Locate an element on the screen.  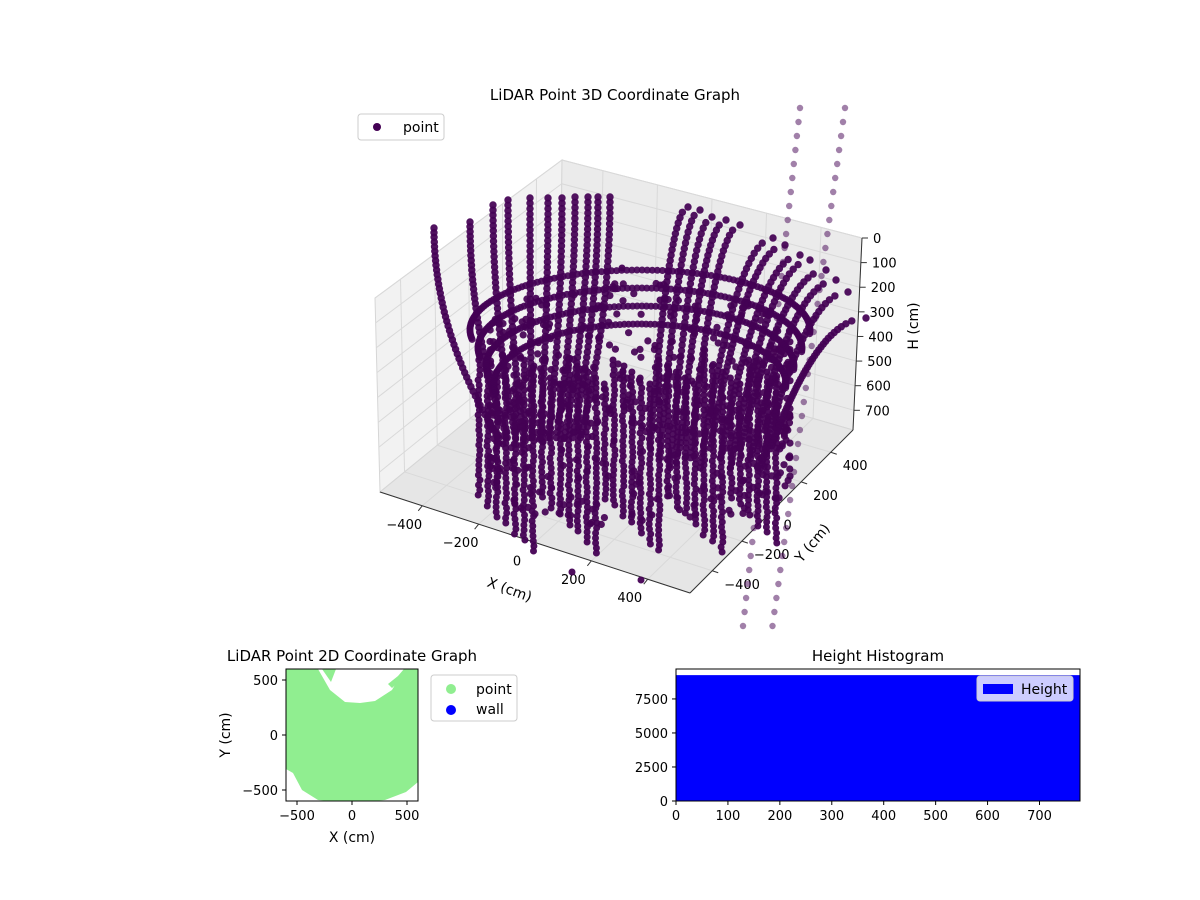
z-tick-label-3d: 500 is located at coordinates (879, 362).